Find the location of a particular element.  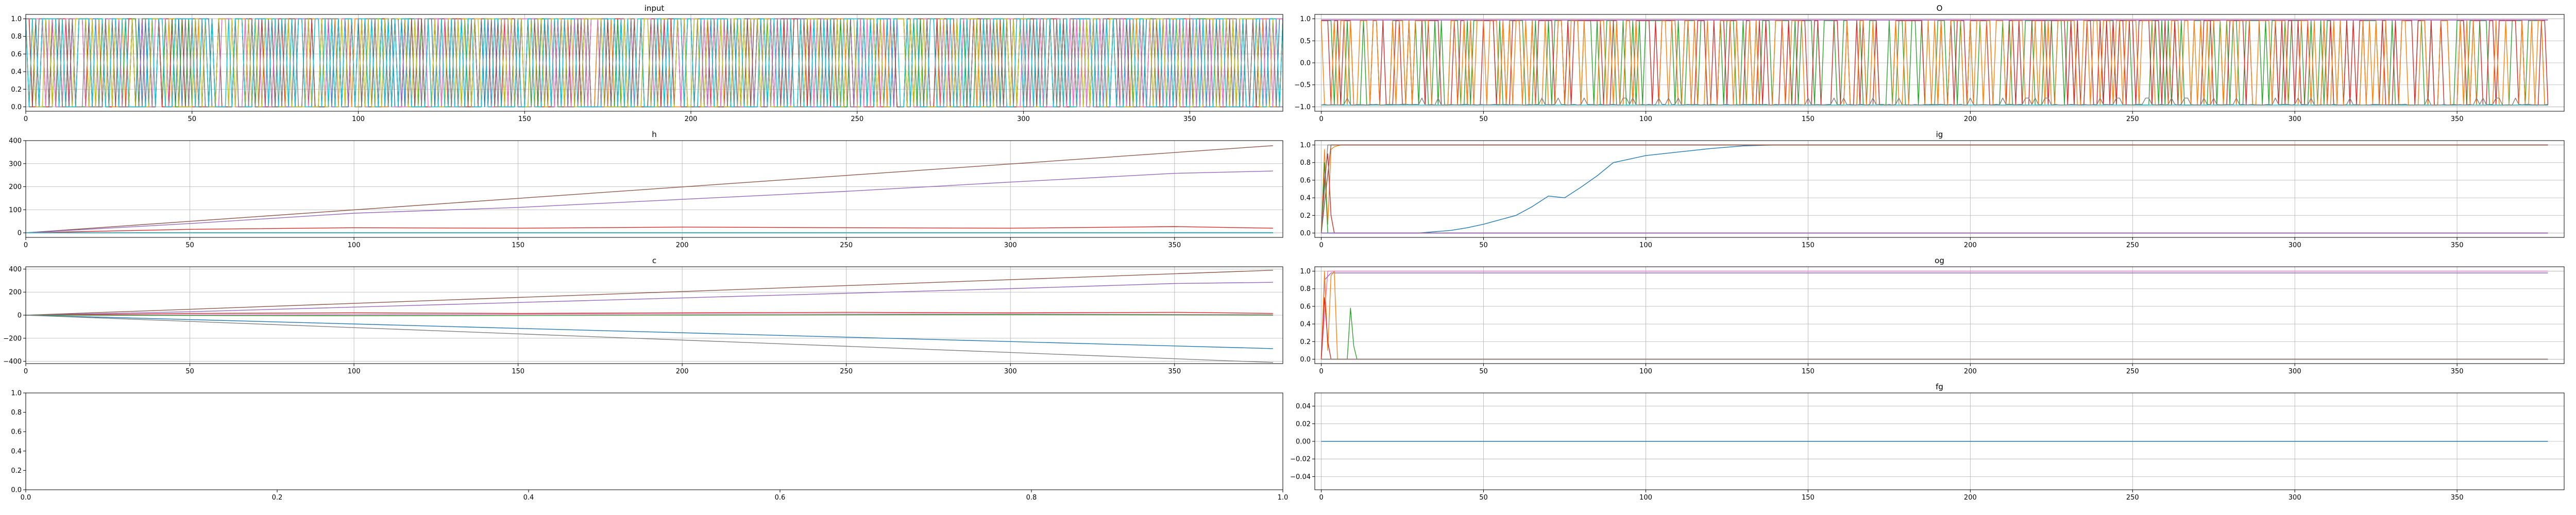

y-tick-label: 0.04 is located at coordinates (1303, 406).